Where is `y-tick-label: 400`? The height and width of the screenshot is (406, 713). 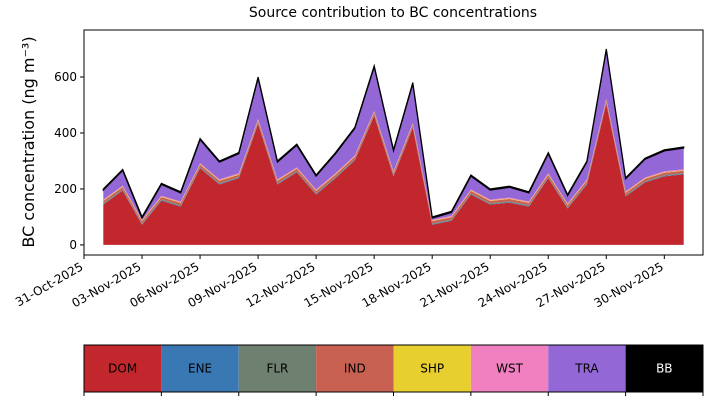
y-tick-label: 400 is located at coordinates (65, 133).